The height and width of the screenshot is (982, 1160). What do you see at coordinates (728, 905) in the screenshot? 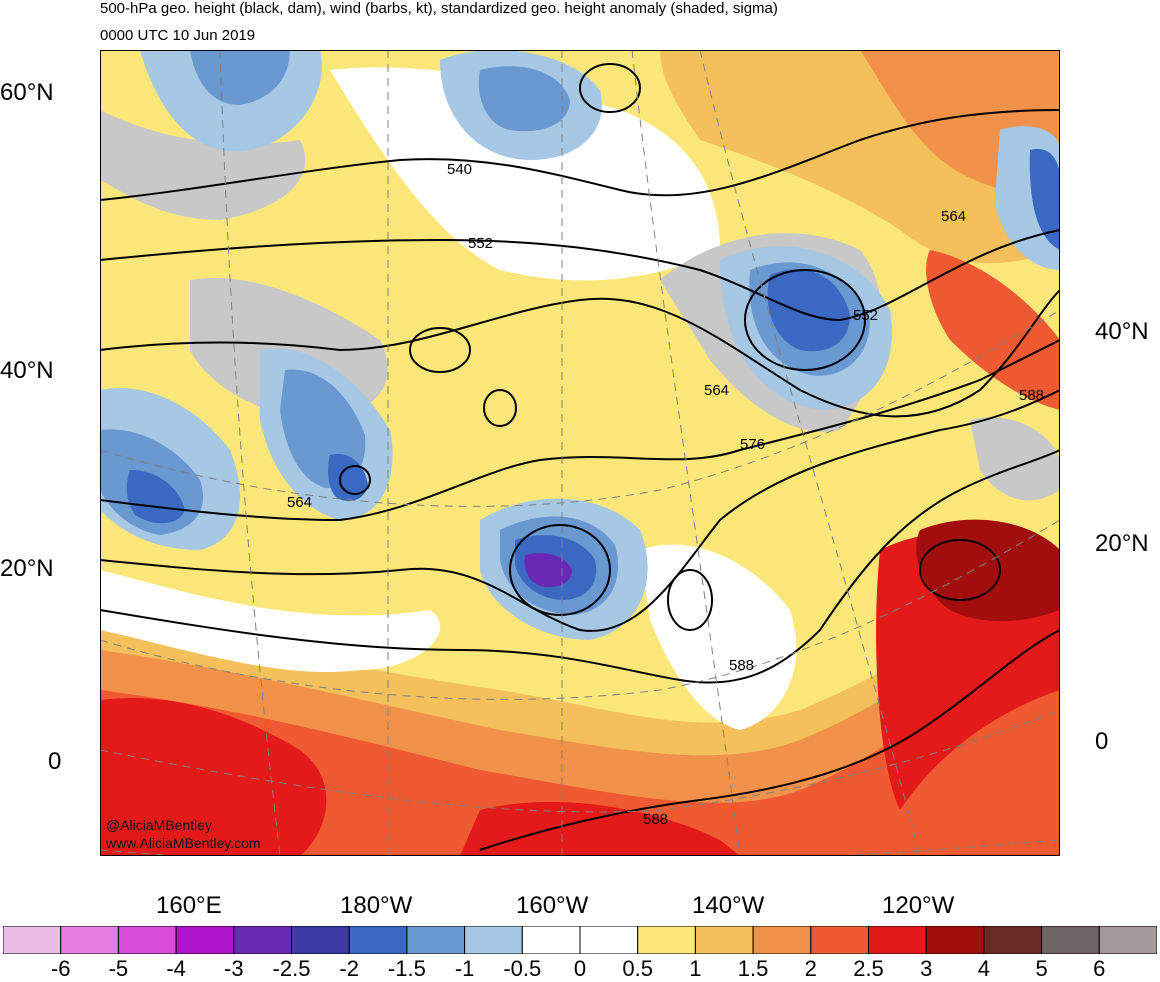
I see `lon-label-140w: 140°W` at bounding box center [728, 905].